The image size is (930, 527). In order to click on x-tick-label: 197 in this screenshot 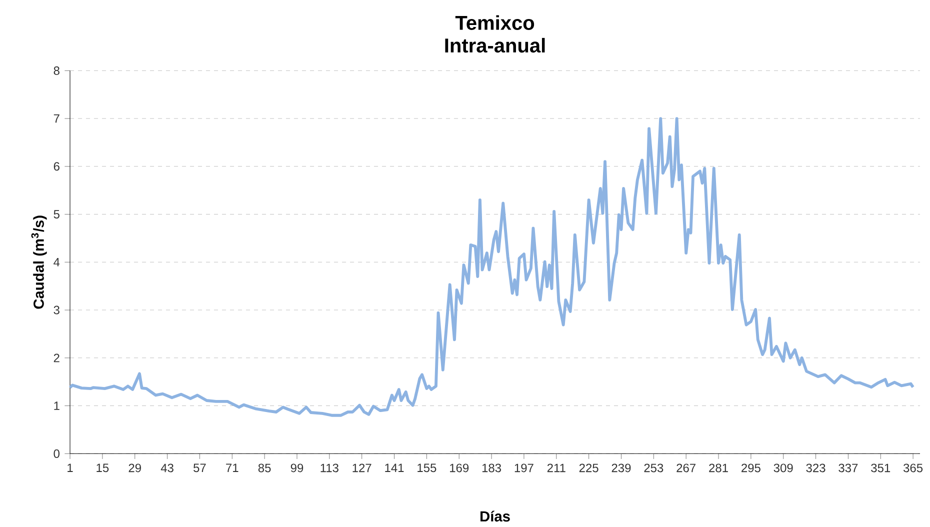, I will do `click(524, 468)`.